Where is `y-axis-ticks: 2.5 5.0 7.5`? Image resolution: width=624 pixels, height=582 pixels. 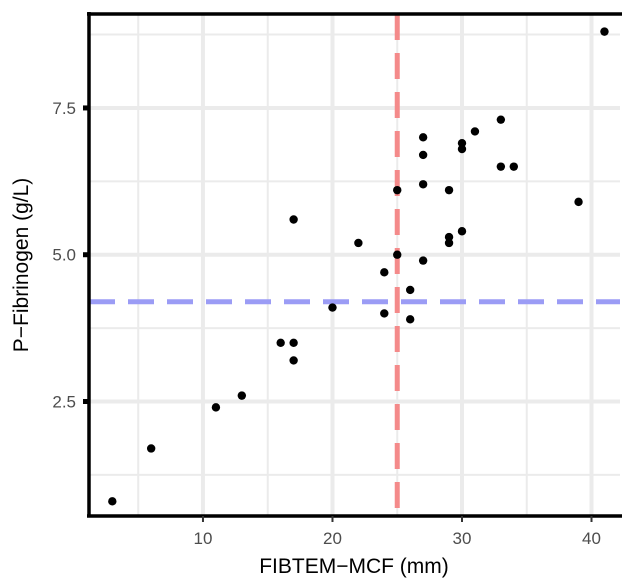 y-axis-ticks: 2.5 5.0 7.5 is located at coordinates (70, 255).